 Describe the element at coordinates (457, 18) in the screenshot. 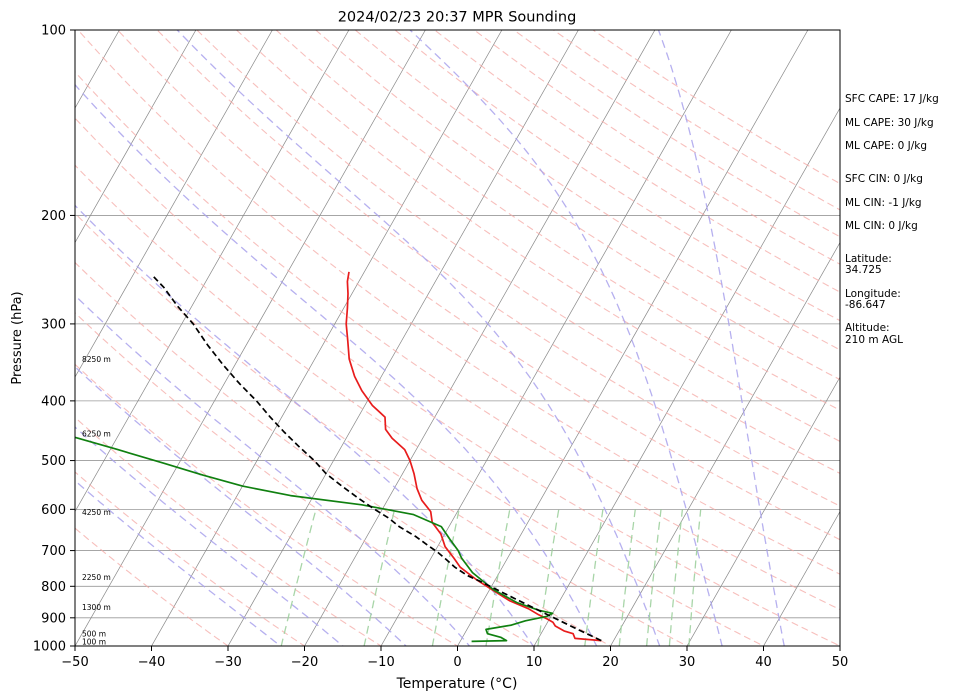

I see `chart-title: 2024/02/23 20:37 MPR Sounding` at that location.